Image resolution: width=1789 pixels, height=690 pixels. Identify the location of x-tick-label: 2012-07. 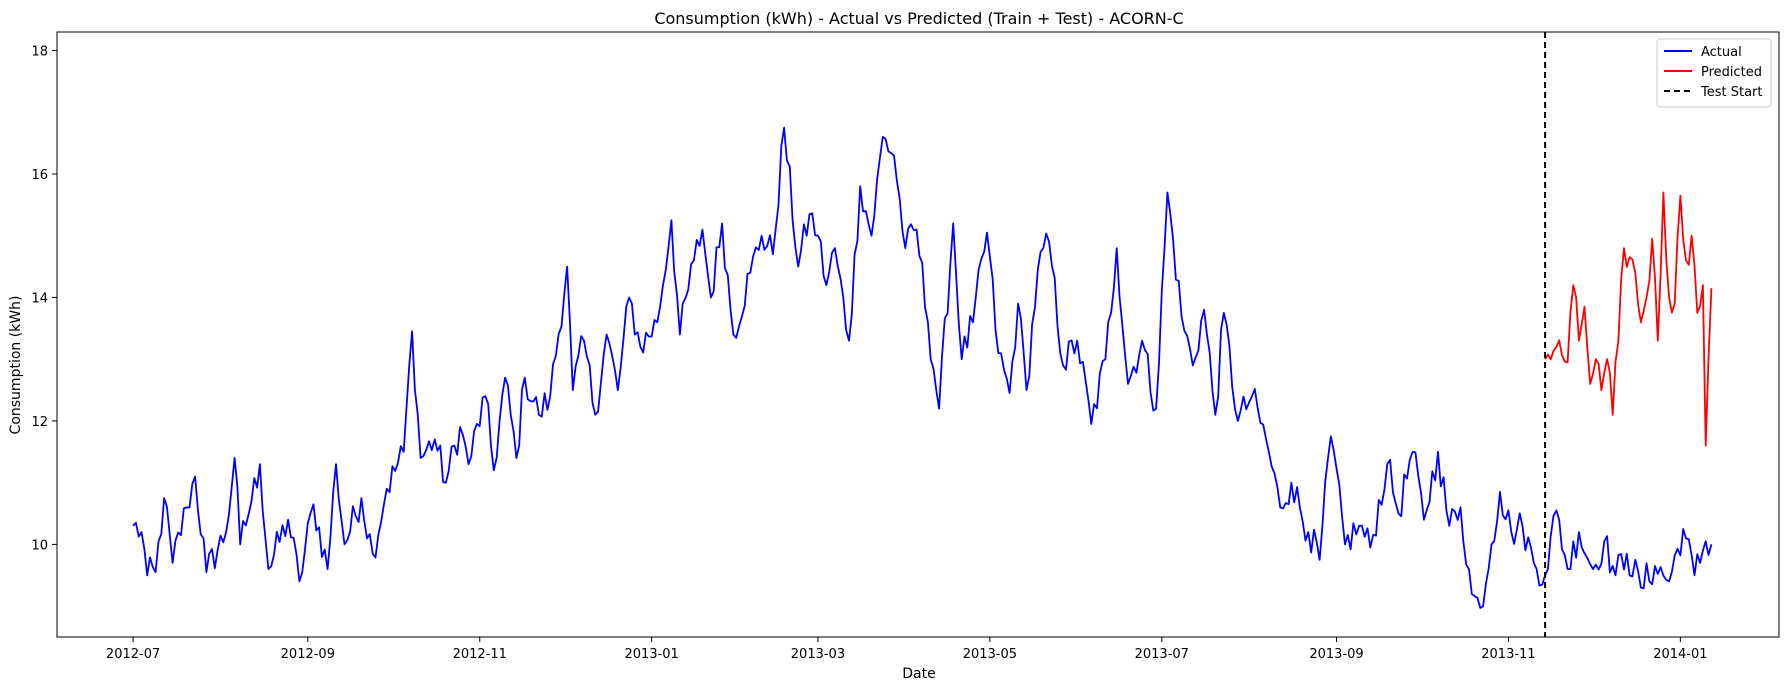
(133, 654).